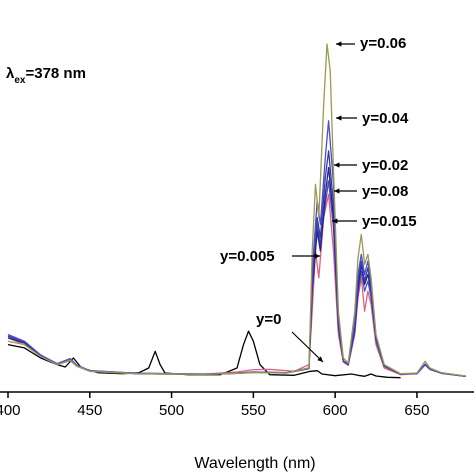  Describe the element at coordinates (20, 80) in the screenshot. I see `annotation-subscript: ex` at that location.